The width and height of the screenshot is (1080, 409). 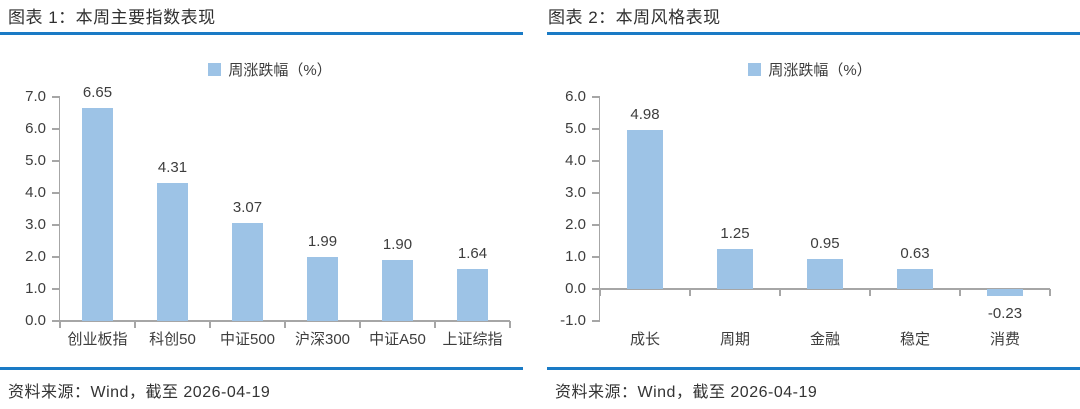 I want to click on x-category-label: 科创50, so click(x=172, y=339).